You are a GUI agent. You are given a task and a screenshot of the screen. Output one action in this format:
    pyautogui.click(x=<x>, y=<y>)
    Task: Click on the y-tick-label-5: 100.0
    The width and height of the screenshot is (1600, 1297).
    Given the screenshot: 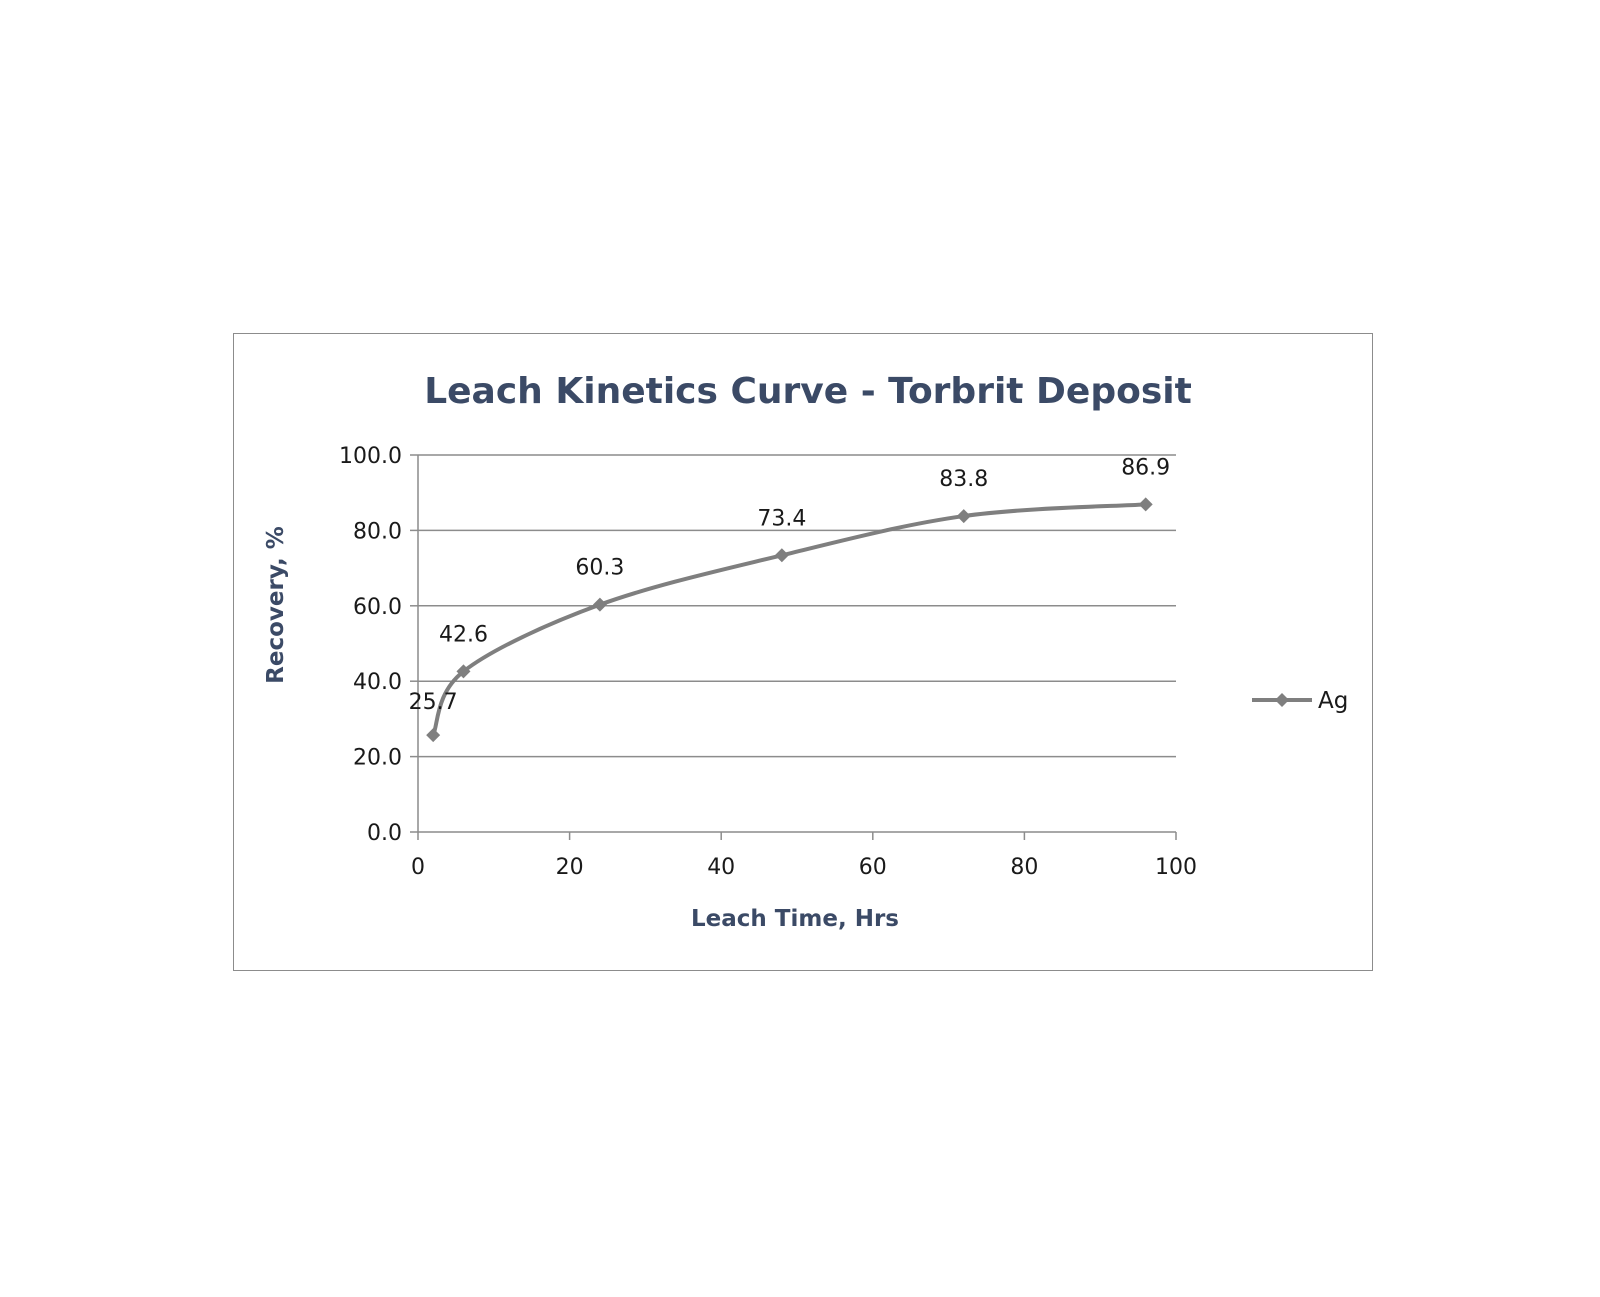 What is the action you would take?
    pyautogui.click(x=370, y=456)
    